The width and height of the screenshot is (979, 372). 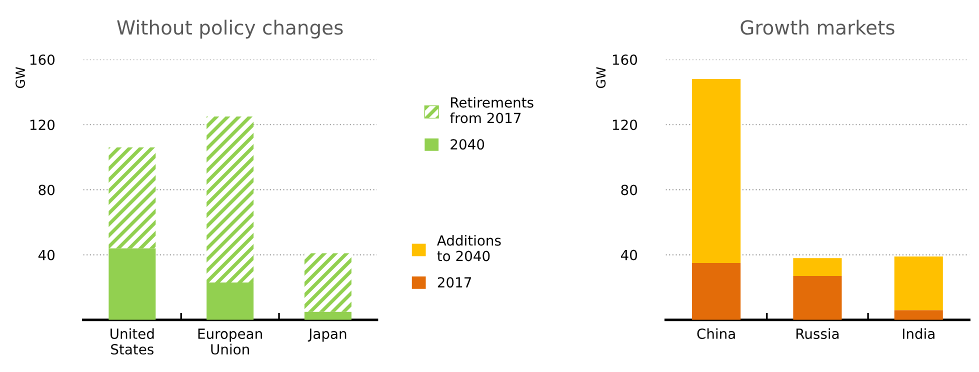 I want to click on chart-title: Growth markets, so click(x=817, y=27).